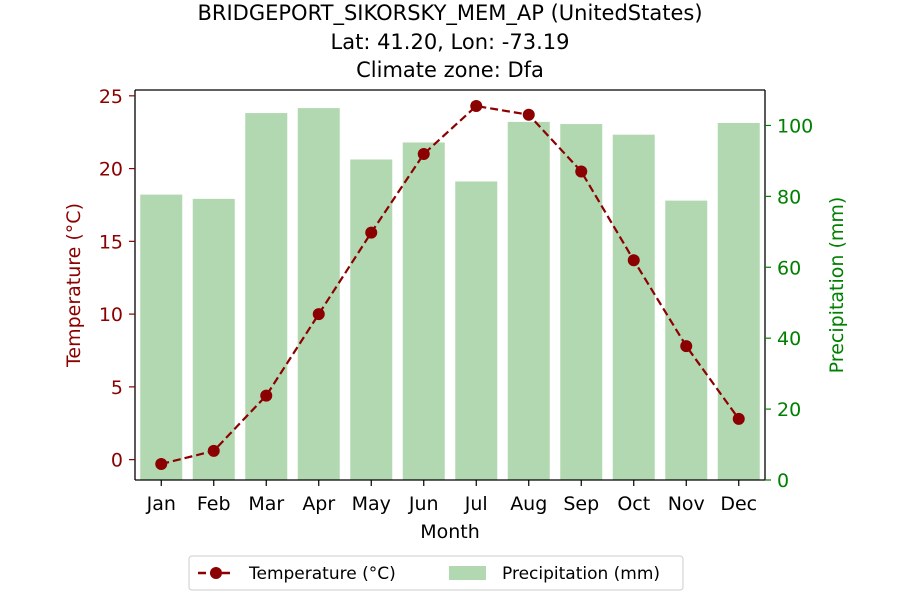 This screenshot has height=604, width=900. What do you see at coordinates (216, 573) in the screenshot?
I see `legend-temperature-marker` at bounding box center [216, 573].